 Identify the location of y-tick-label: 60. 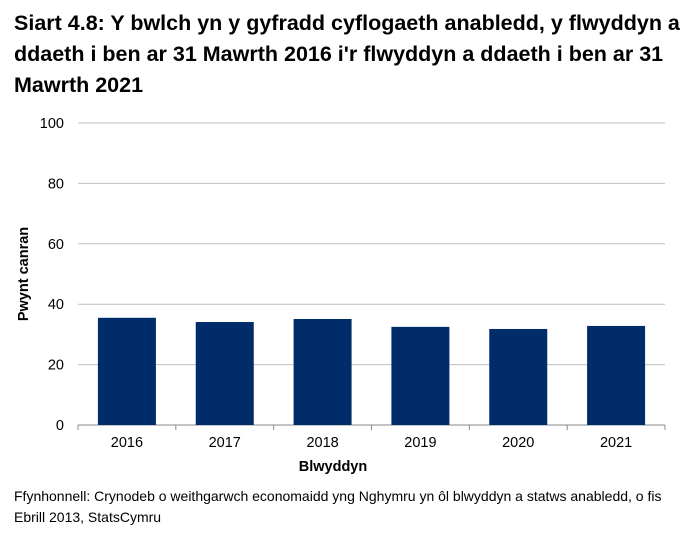
(56, 245).